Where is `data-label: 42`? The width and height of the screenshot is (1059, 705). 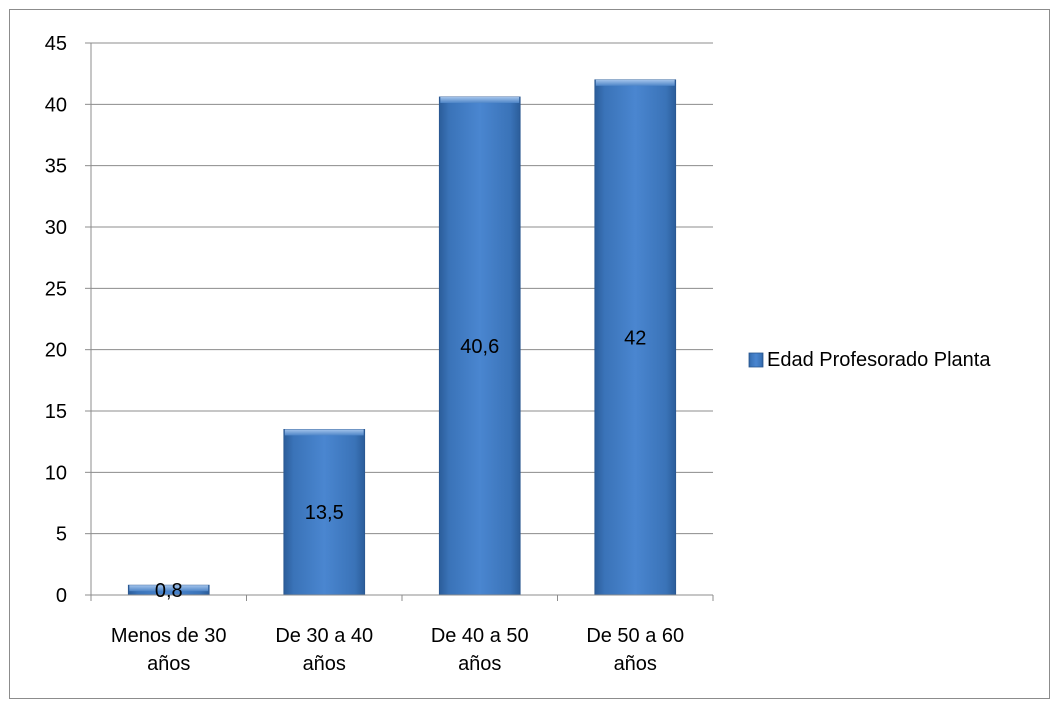 data-label: 42 is located at coordinates (635, 338).